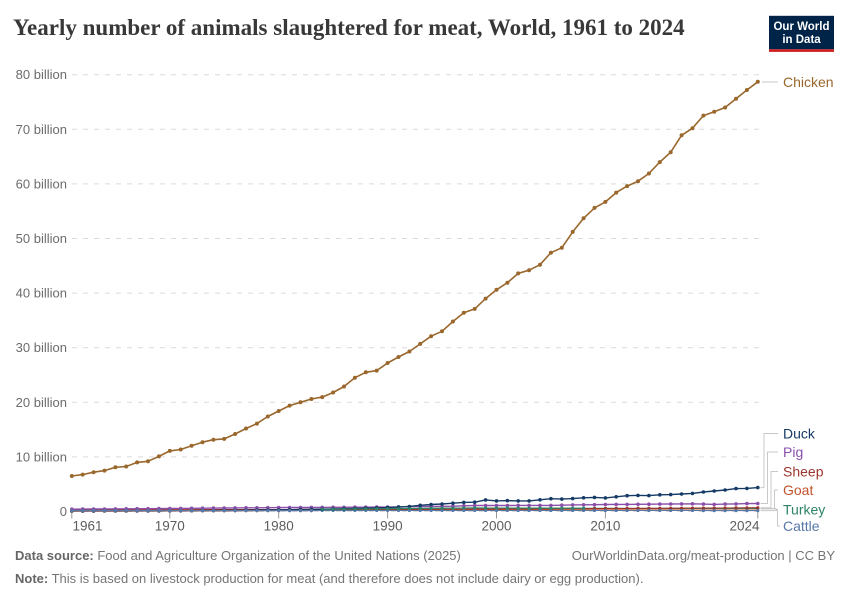  What do you see at coordinates (63, 511) in the screenshot?
I see `svg-text: 0` at bounding box center [63, 511].